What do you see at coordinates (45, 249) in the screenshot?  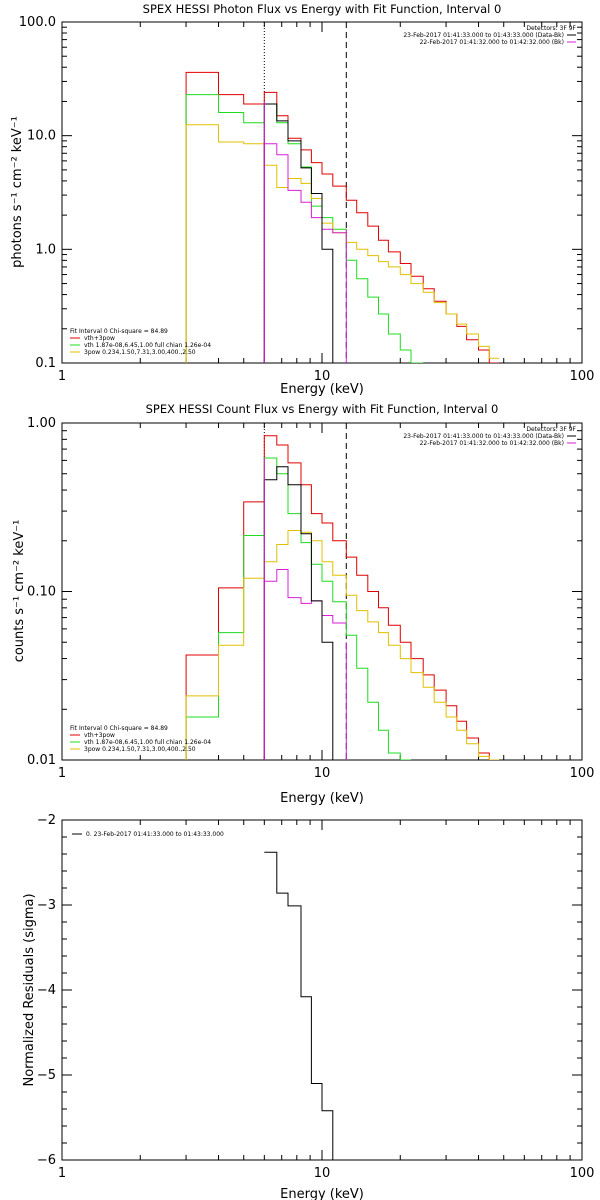 I see `y-tick-label: 1.0` at bounding box center [45, 249].